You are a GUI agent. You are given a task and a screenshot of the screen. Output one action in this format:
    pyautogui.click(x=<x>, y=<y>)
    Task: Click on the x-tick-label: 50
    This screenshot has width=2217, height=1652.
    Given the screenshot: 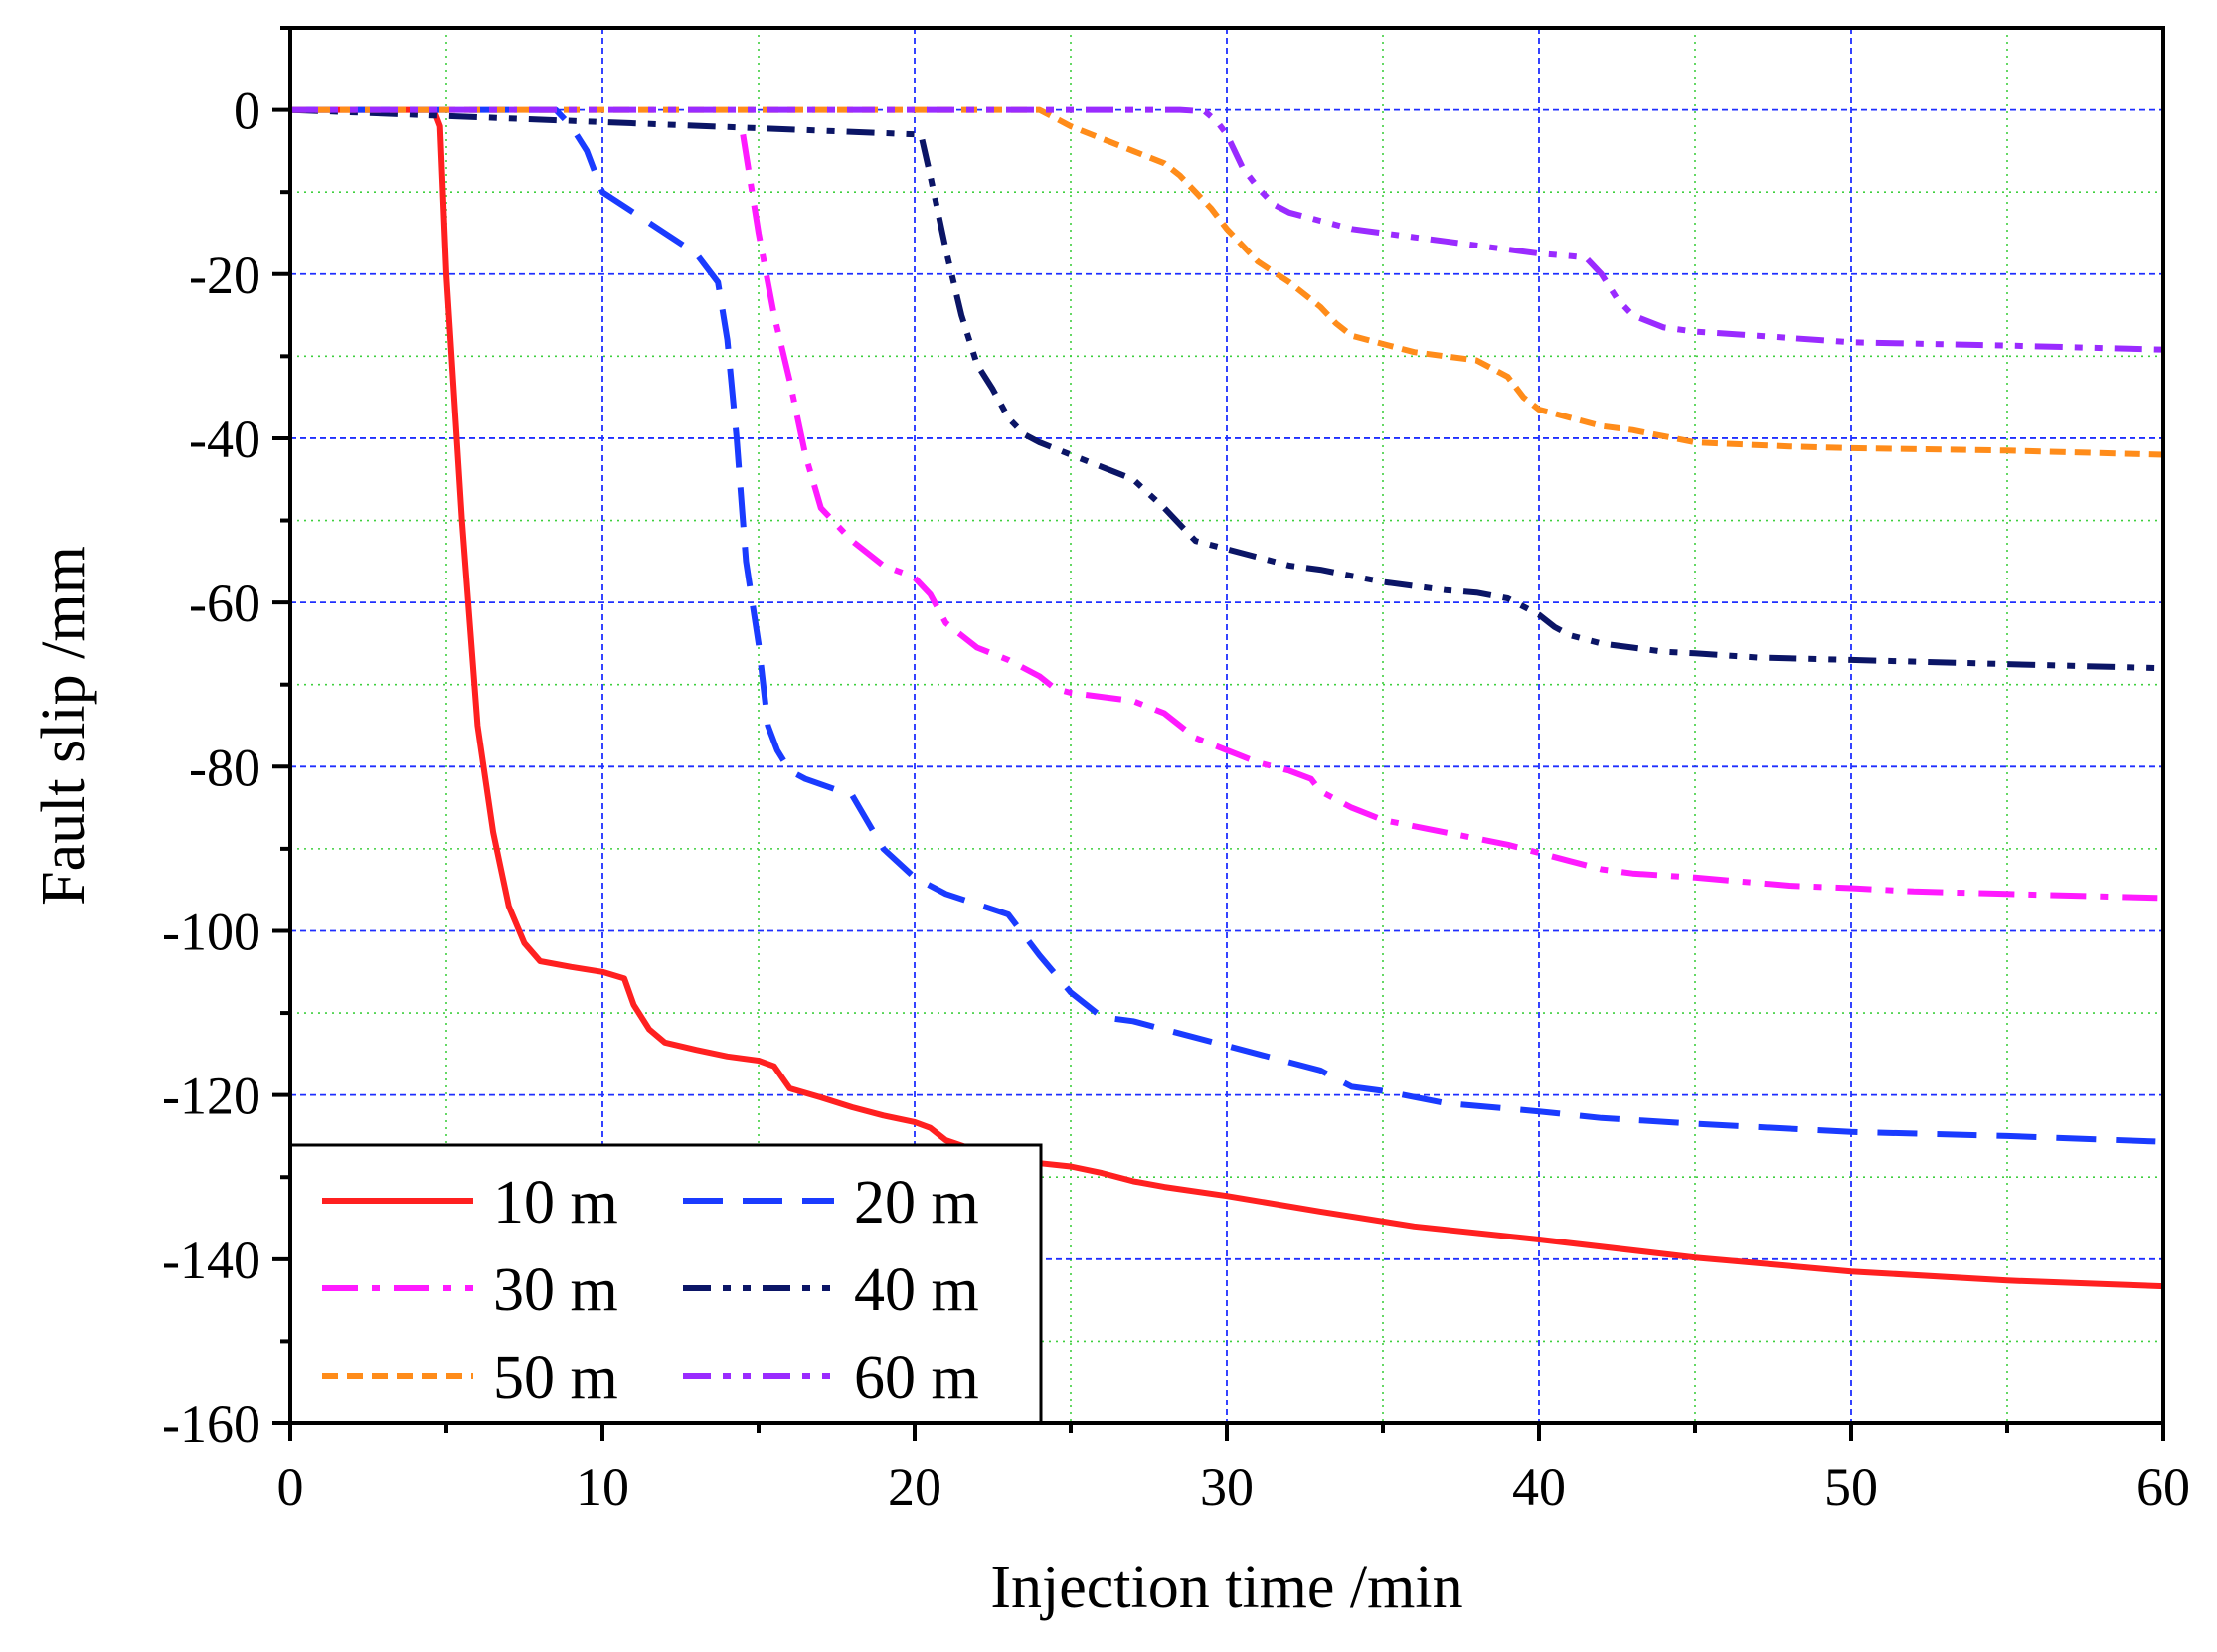 What is the action you would take?
    pyautogui.click(x=1851, y=1487)
    